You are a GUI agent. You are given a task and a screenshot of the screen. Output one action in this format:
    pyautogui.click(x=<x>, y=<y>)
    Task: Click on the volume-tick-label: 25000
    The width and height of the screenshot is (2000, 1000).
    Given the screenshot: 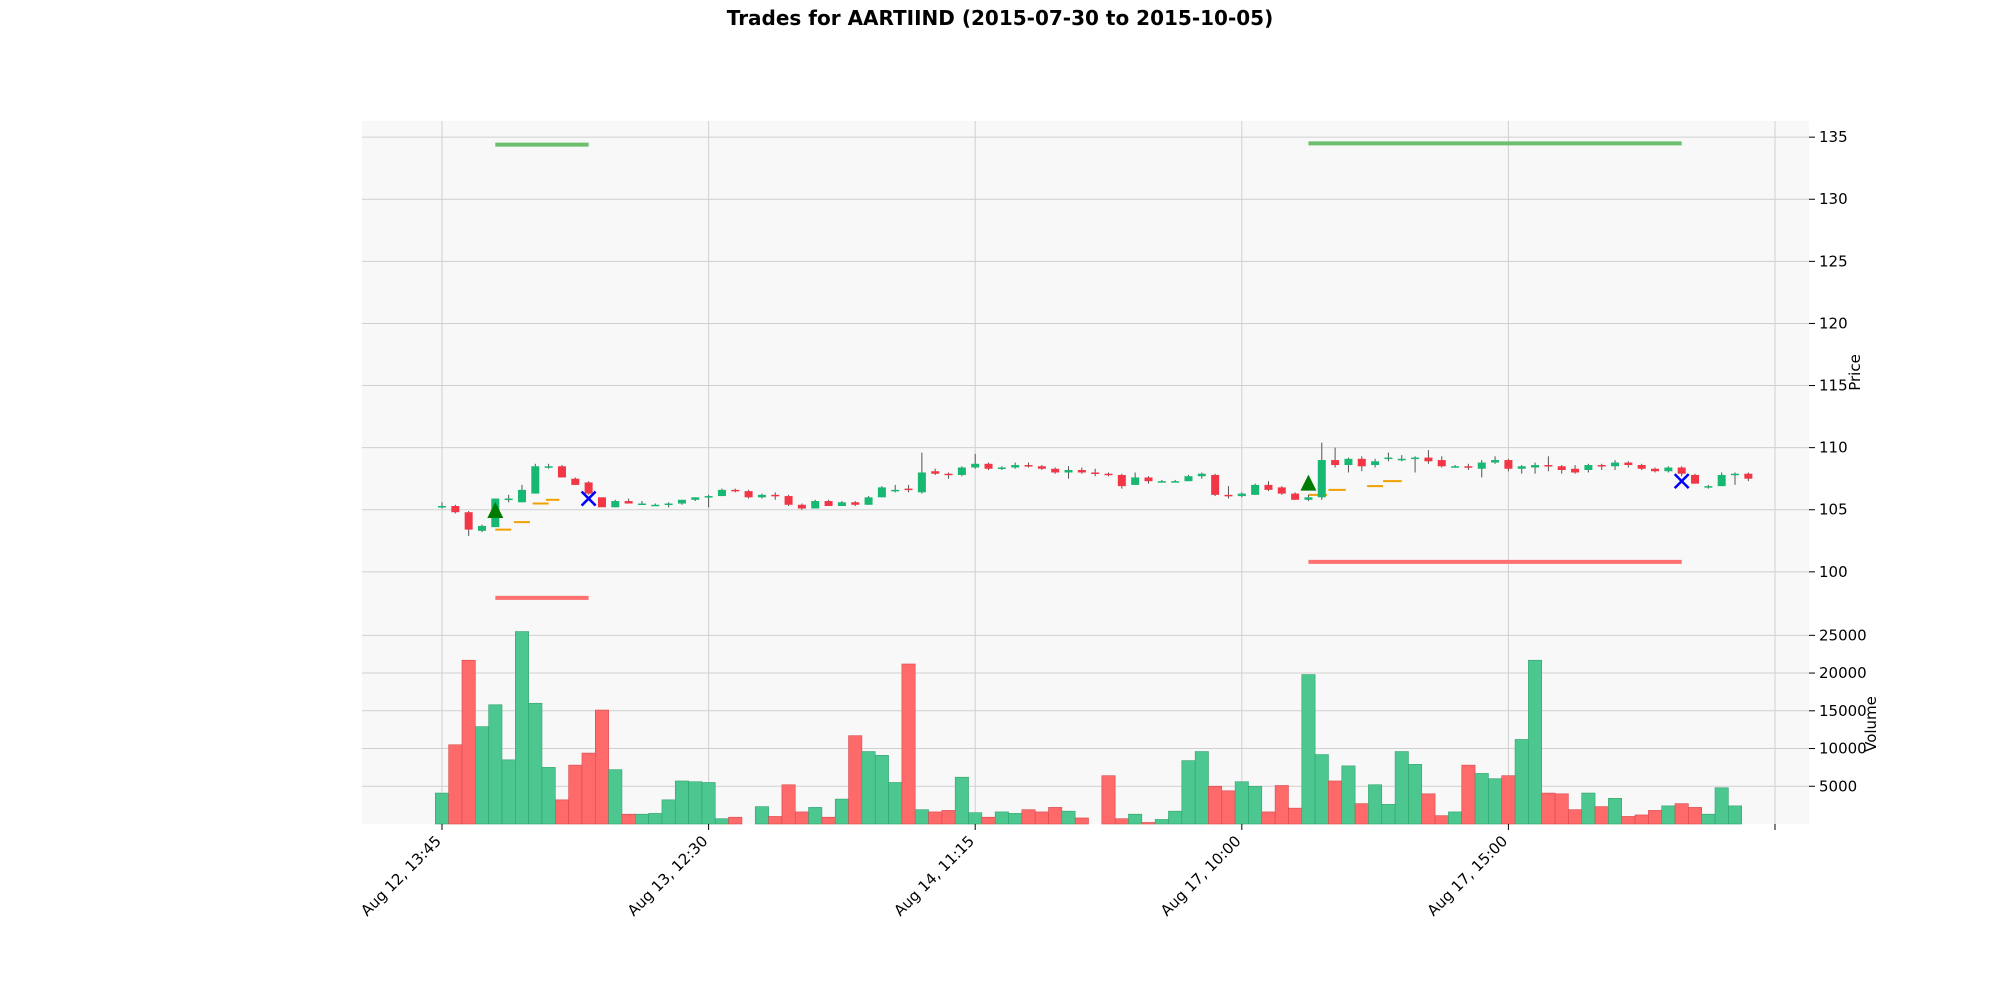 What is the action you would take?
    pyautogui.click(x=1843, y=635)
    